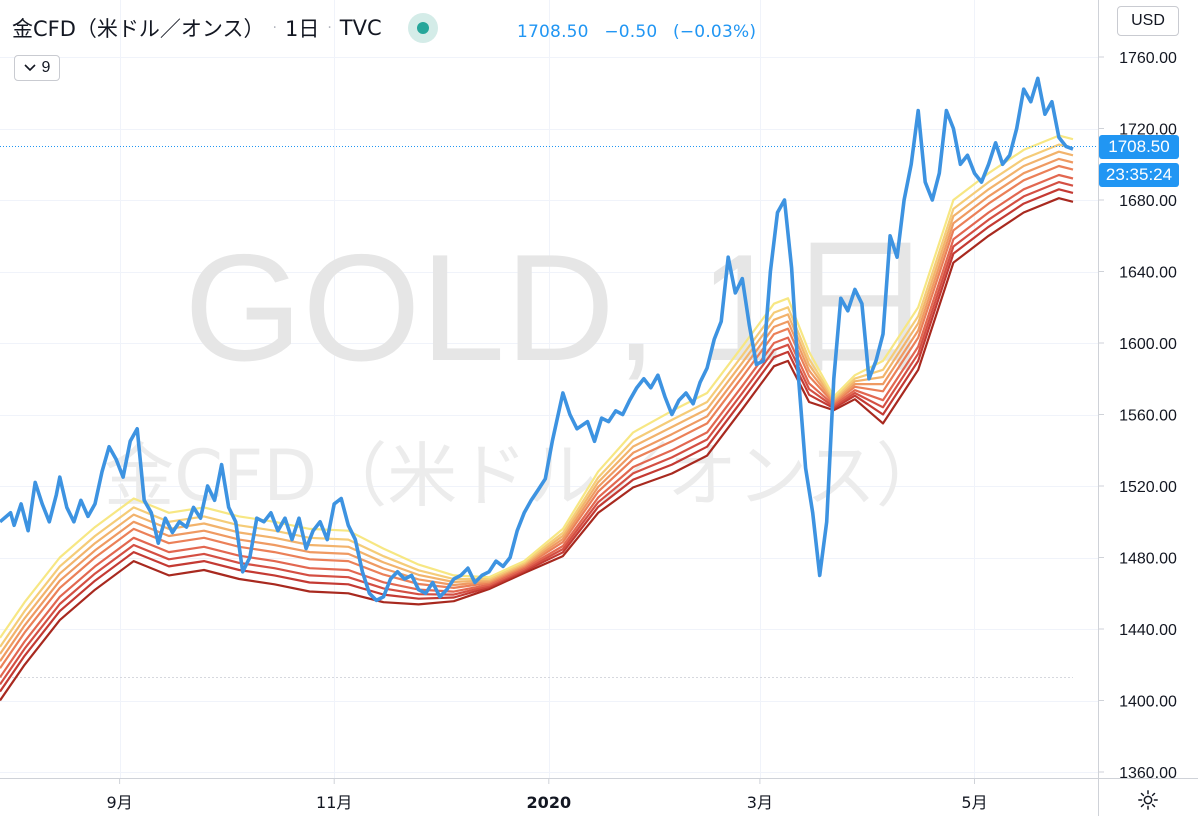 The width and height of the screenshot is (1198, 816). I want to click on change-value: −0.50, so click(631, 32).